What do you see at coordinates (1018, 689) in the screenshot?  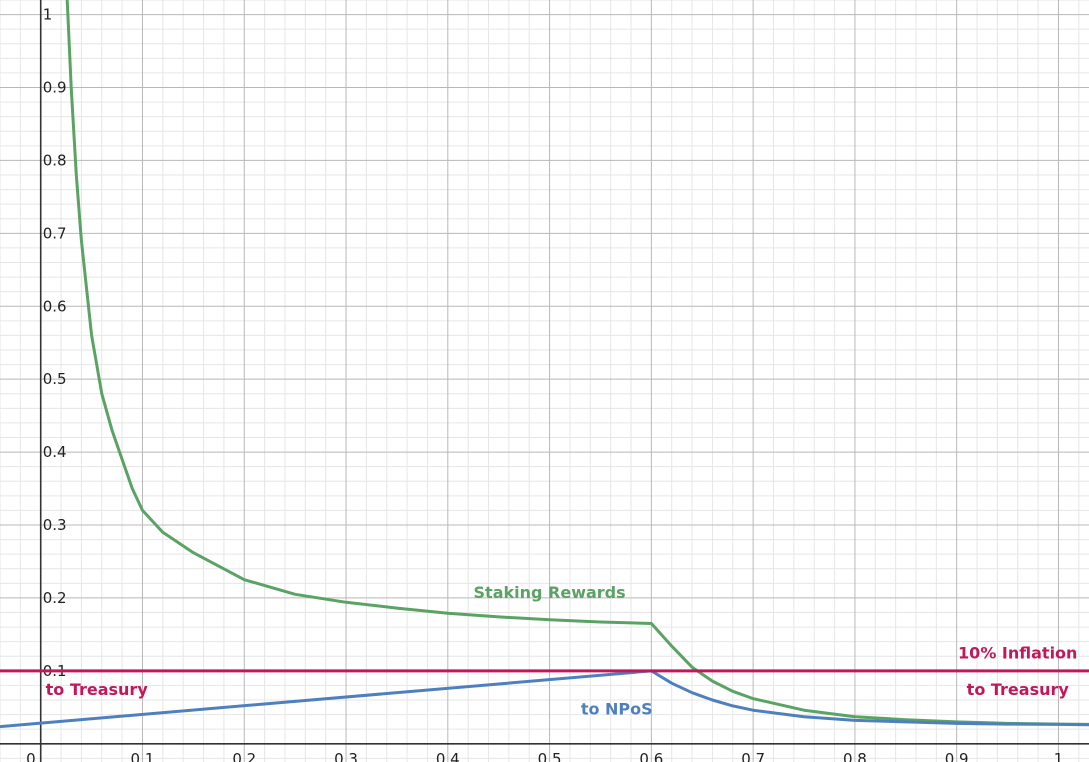 I see `treasury-label-right: to Treasury` at bounding box center [1018, 689].